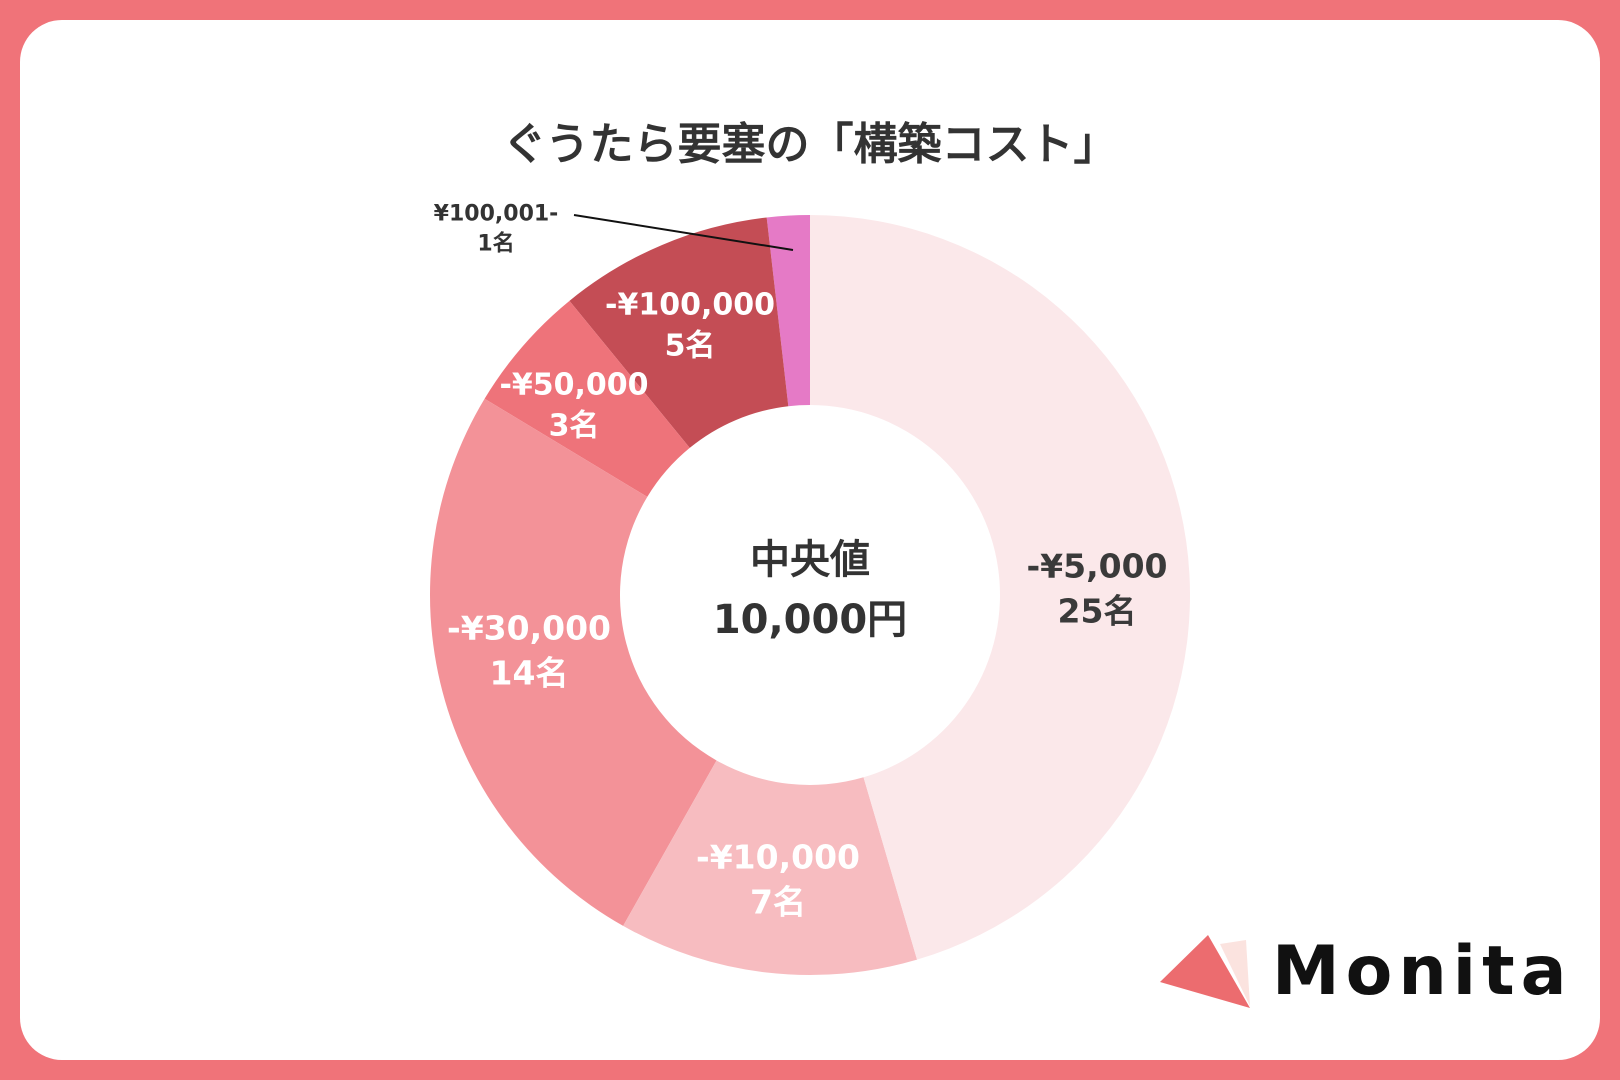 The width and height of the screenshot is (1620, 1080). What do you see at coordinates (690, 325) in the screenshot?
I see `slice-label-4: -¥100,000 5名` at bounding box center [690, 325].